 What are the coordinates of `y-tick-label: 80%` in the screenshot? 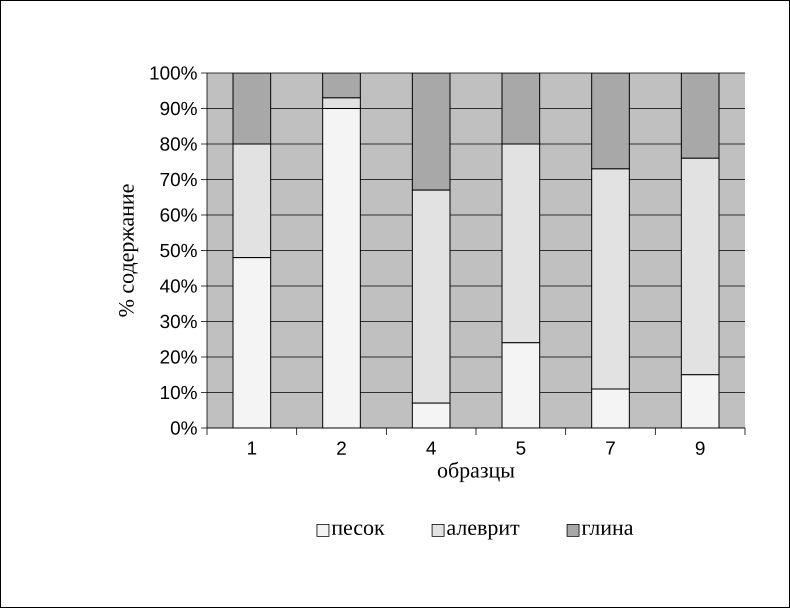 It's located at (178, 144).